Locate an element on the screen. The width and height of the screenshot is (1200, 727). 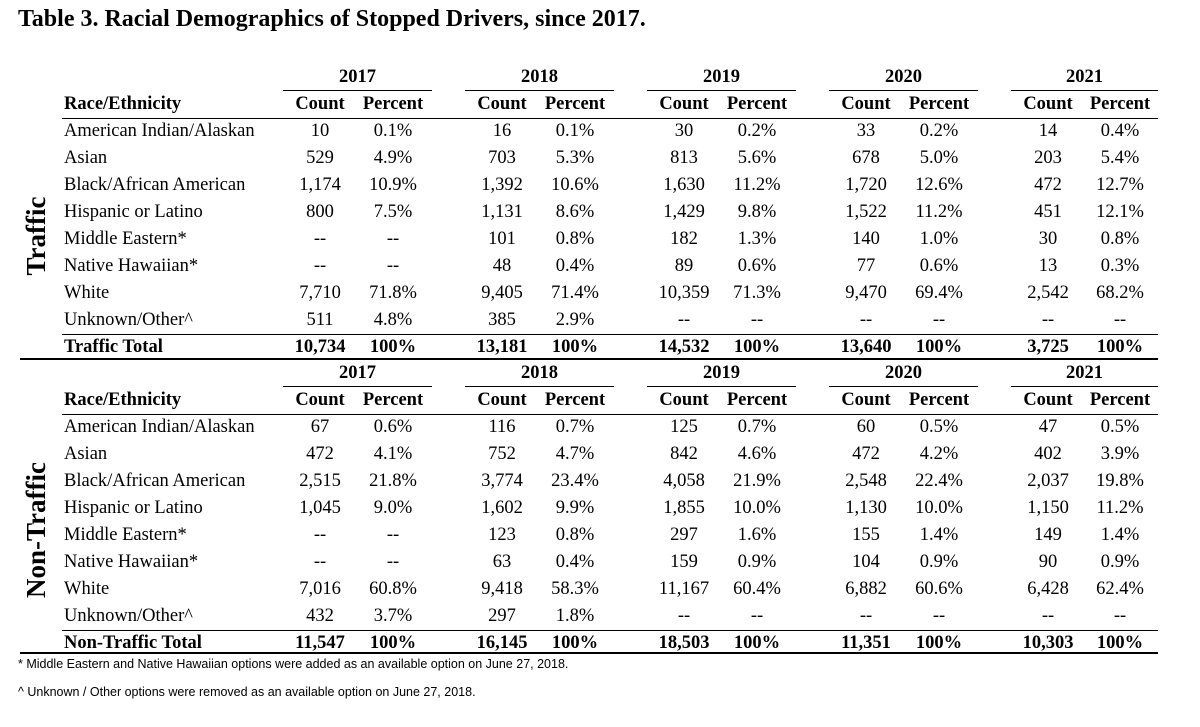
year-header-2018: 2018 is located at coordinates (539, 373).